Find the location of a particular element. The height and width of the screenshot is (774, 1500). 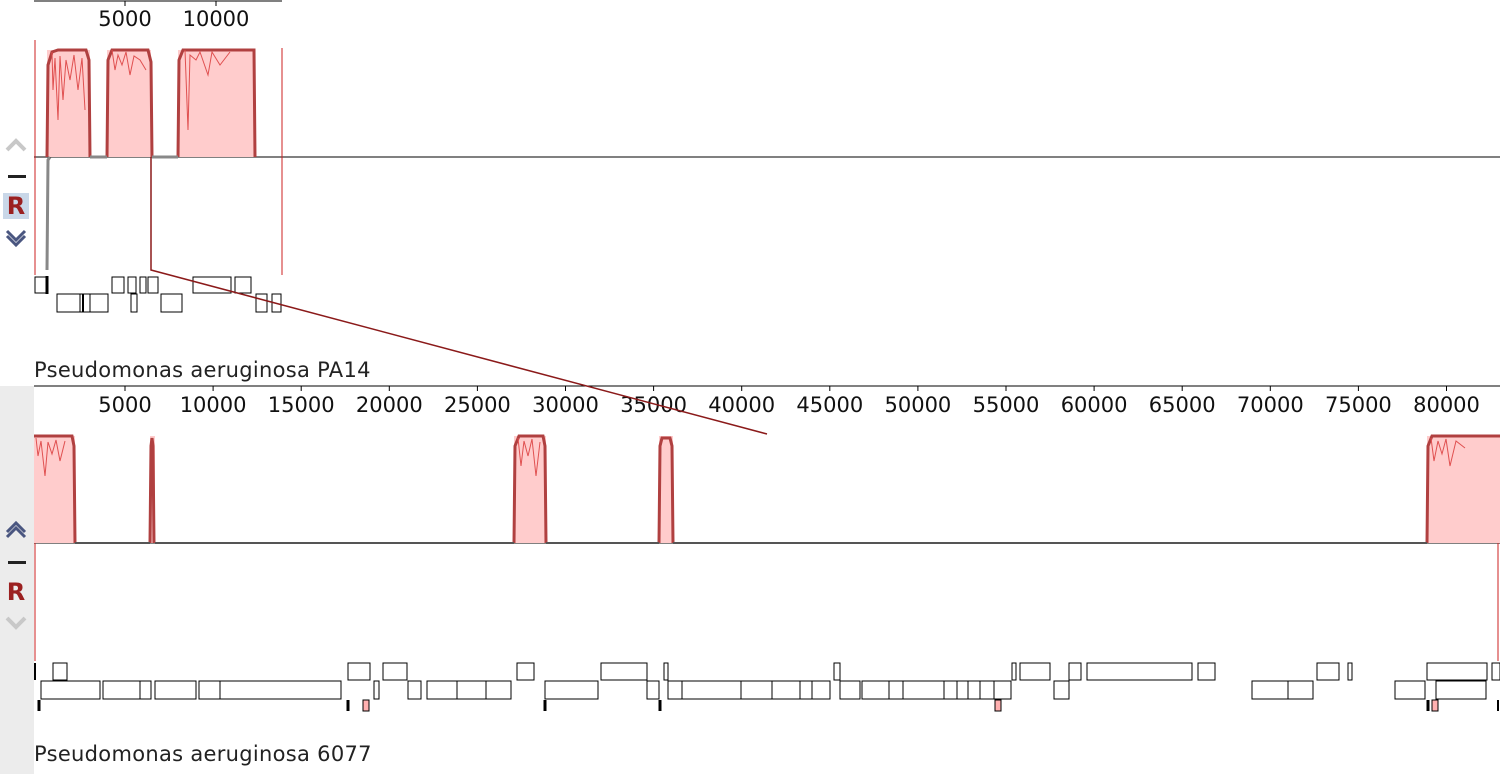

panel-controls: R is located at coordinates (17, 580).